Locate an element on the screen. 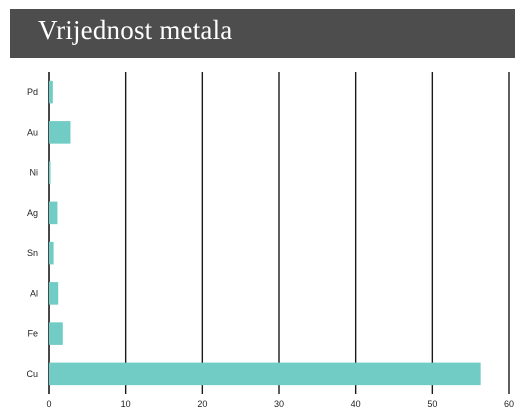 The width and height of the screenshot is (517, 408). bar-au is located at coordinates (60, 132).